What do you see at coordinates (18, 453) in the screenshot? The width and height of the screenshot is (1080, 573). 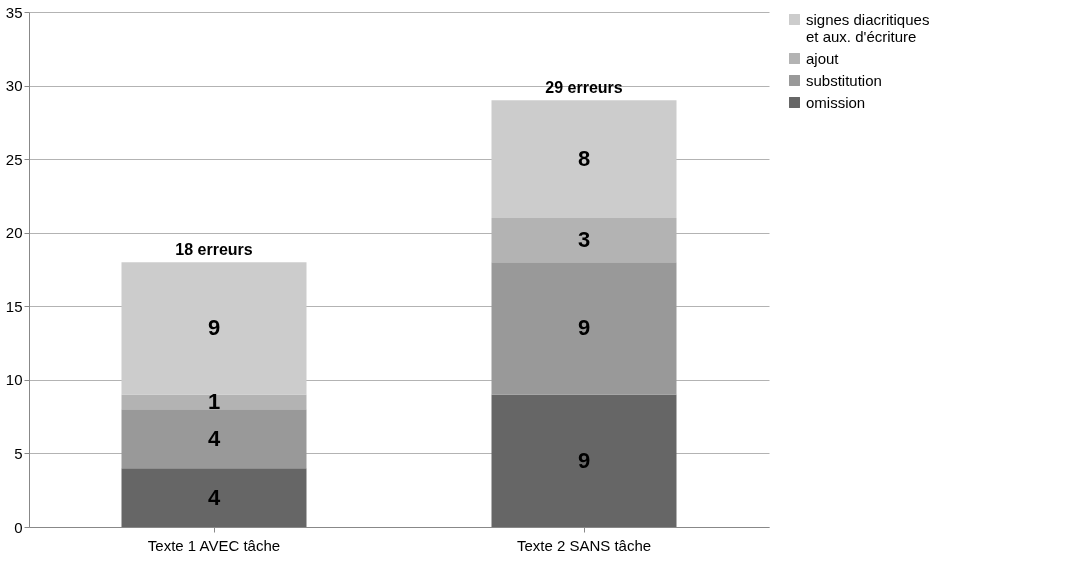 I see `y-tick-label: 5` at bounding box center [18, 453].